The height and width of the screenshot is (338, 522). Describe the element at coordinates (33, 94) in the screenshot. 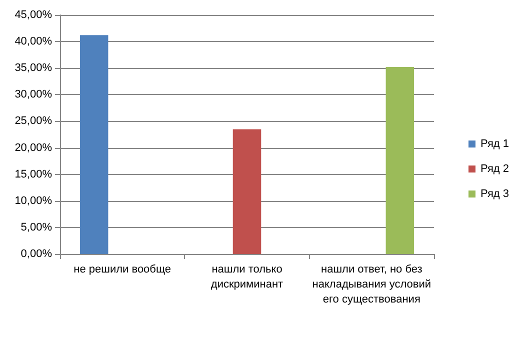

I see `y-tick-label: 30,00%` at that location.